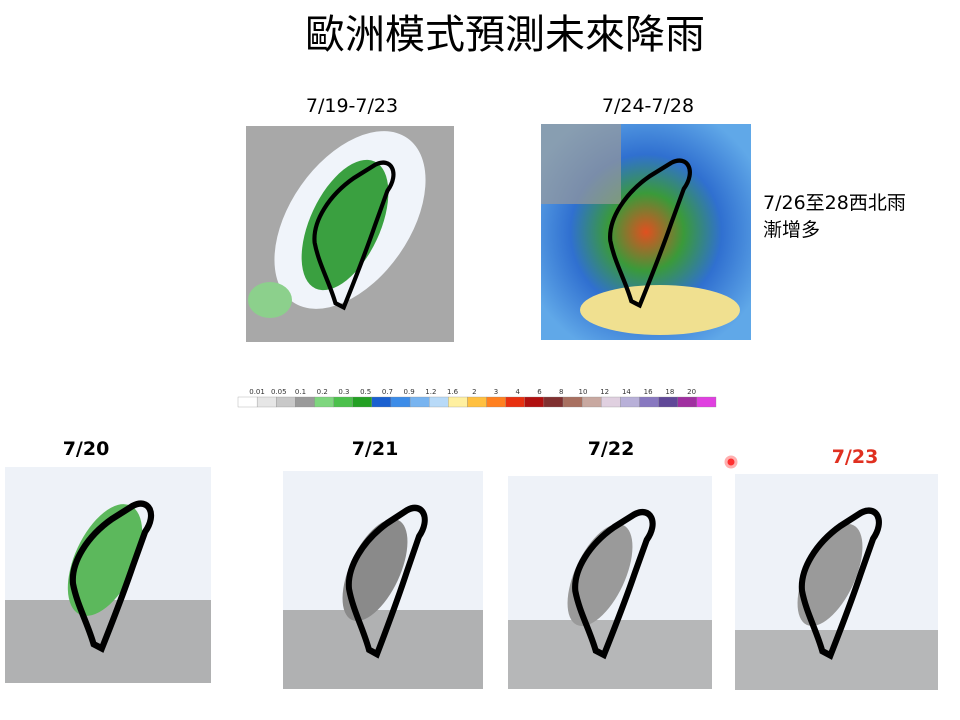 The height and width of the screenshot is (720, 960). Describe the element at coordinates (691, 392) in the screenshot. I see `colorbar-label: 20` at that location.